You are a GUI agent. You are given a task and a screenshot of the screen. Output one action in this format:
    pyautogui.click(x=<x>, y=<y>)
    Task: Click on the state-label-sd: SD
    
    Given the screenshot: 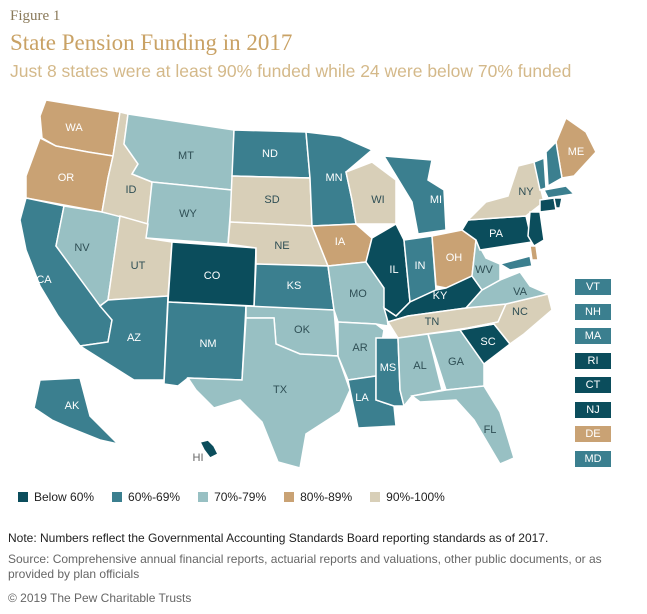 What is the action you would take?
    pyautogui.click(x=271, y=200)
    